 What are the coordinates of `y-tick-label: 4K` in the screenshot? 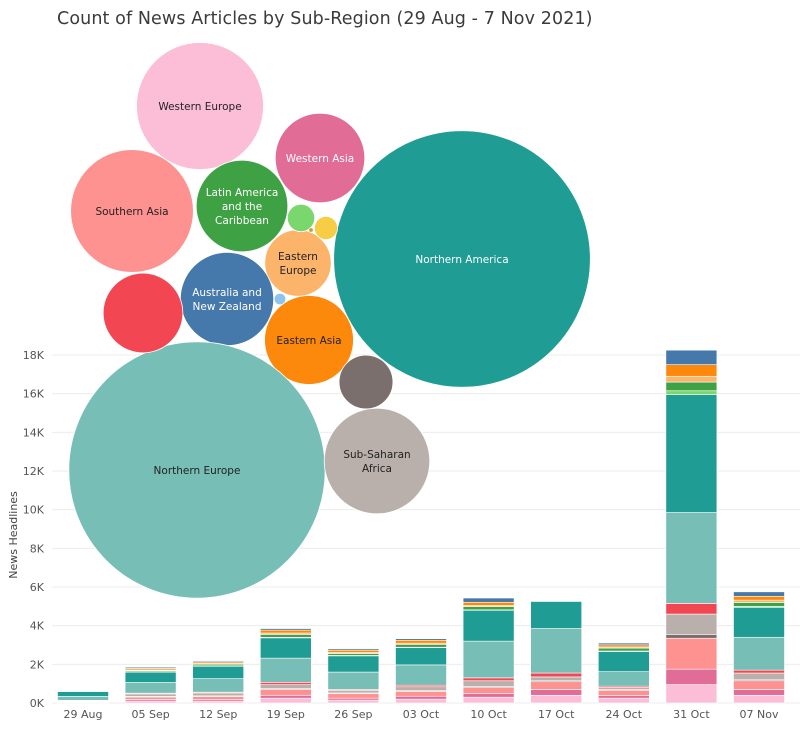 It's located at (37, 626).